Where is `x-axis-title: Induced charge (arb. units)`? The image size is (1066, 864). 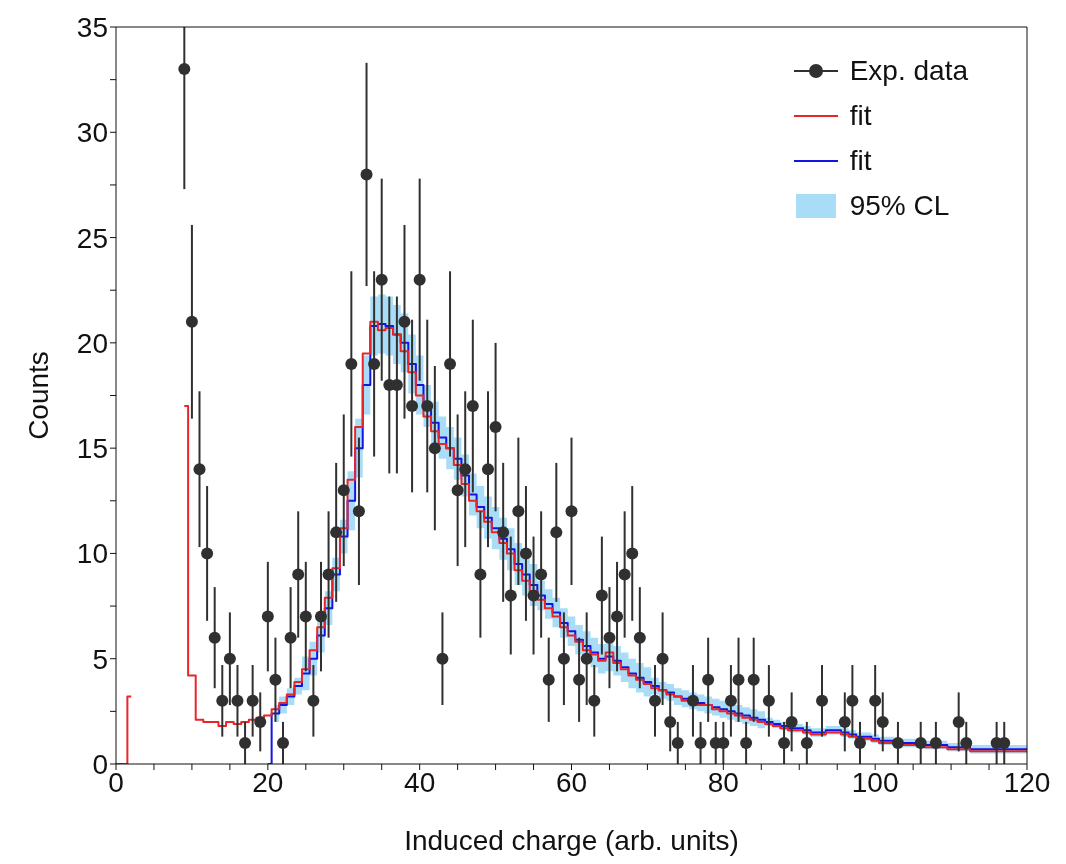 x-axis-title: Induced charge (arb. units) is located at coordinates (571, 840).